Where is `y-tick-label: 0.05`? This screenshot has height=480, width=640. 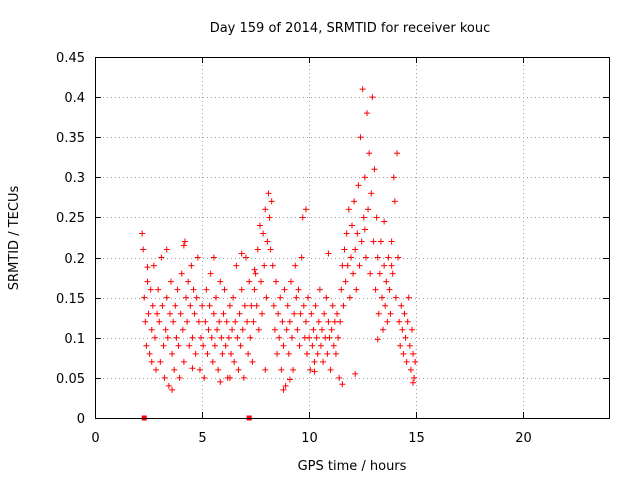
y-tick-label: 0.05 is located at coordinates (70, 379).